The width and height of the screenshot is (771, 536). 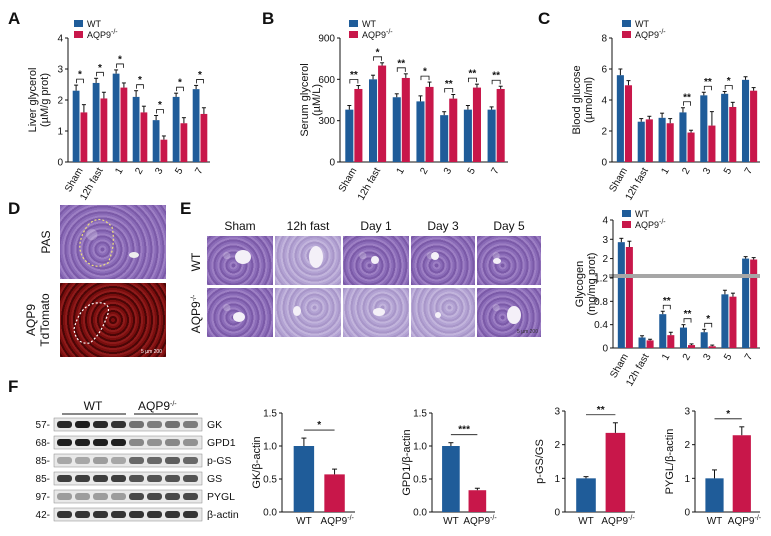 I want to click on x-tick-label: 1, so click(x=665, y=171).